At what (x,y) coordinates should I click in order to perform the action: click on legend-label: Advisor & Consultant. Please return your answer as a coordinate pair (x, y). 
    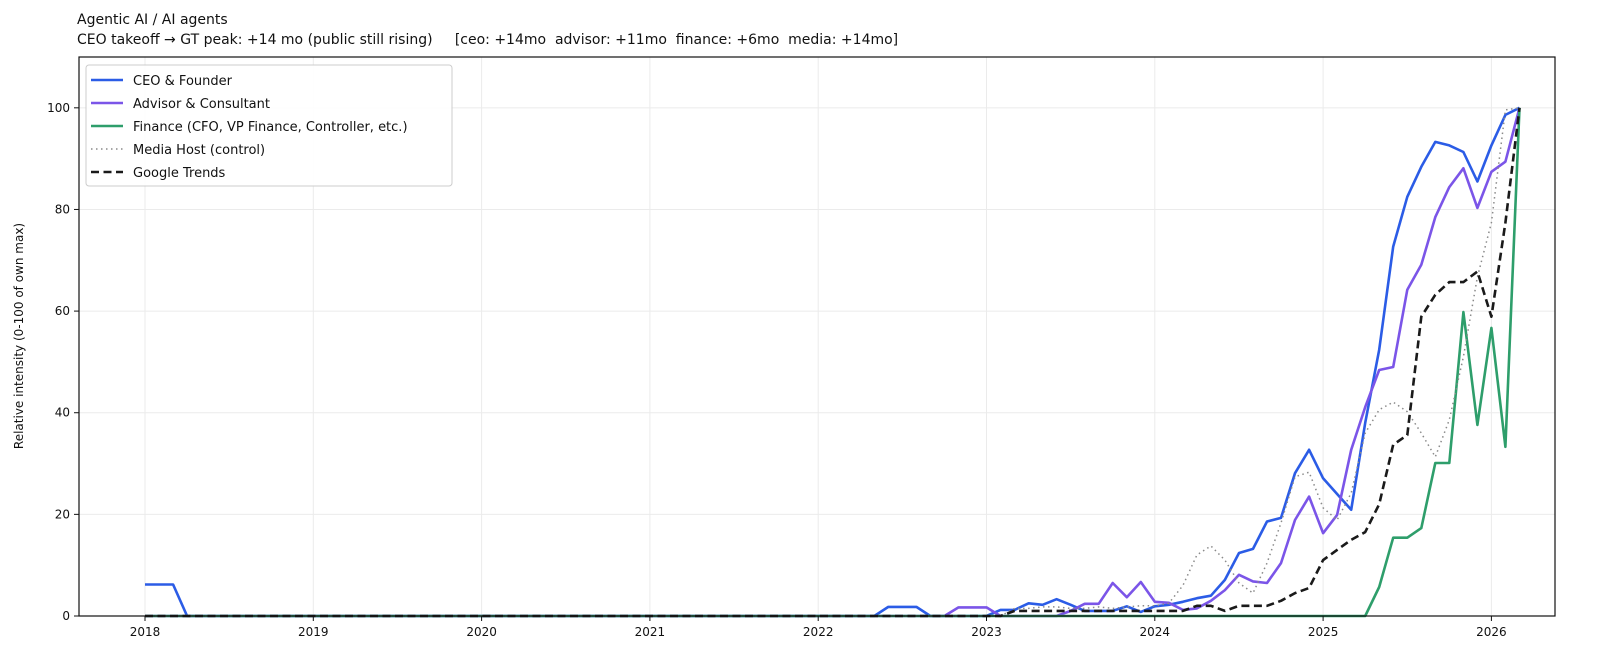
    Looking at the image, I should click on (201, 104).